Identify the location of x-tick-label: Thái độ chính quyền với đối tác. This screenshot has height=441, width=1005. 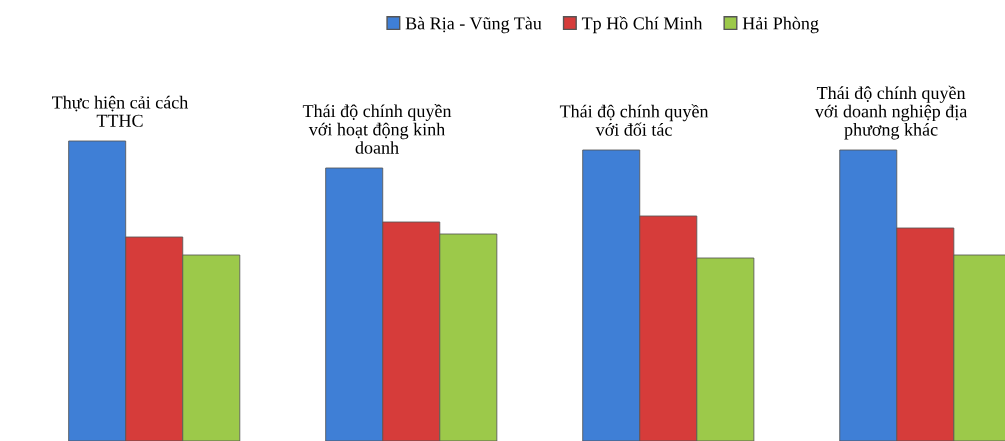
(634, 120).